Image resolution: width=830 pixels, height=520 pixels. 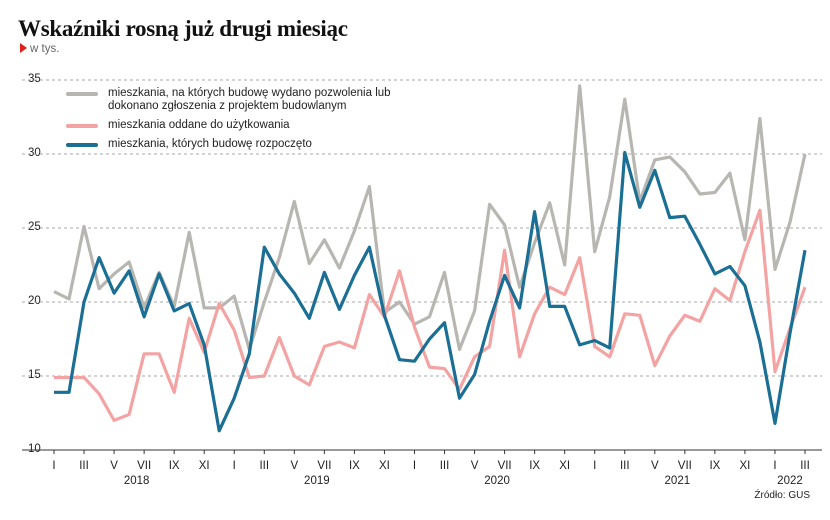 I want to click on y-tick-label: 30, so click(x=34, y=153).